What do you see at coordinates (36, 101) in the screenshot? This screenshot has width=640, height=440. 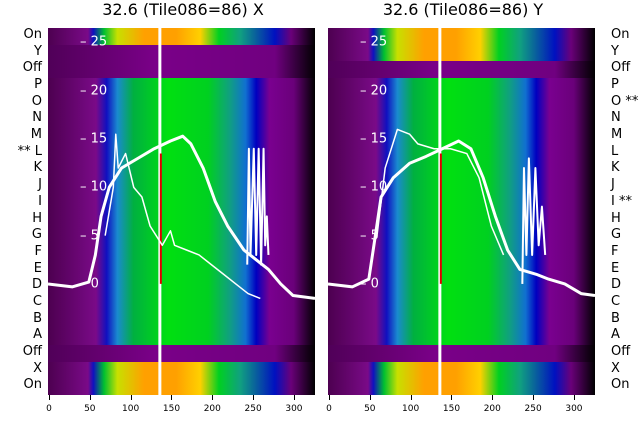 I see `row-label: O` at bounding box center [36, 101].